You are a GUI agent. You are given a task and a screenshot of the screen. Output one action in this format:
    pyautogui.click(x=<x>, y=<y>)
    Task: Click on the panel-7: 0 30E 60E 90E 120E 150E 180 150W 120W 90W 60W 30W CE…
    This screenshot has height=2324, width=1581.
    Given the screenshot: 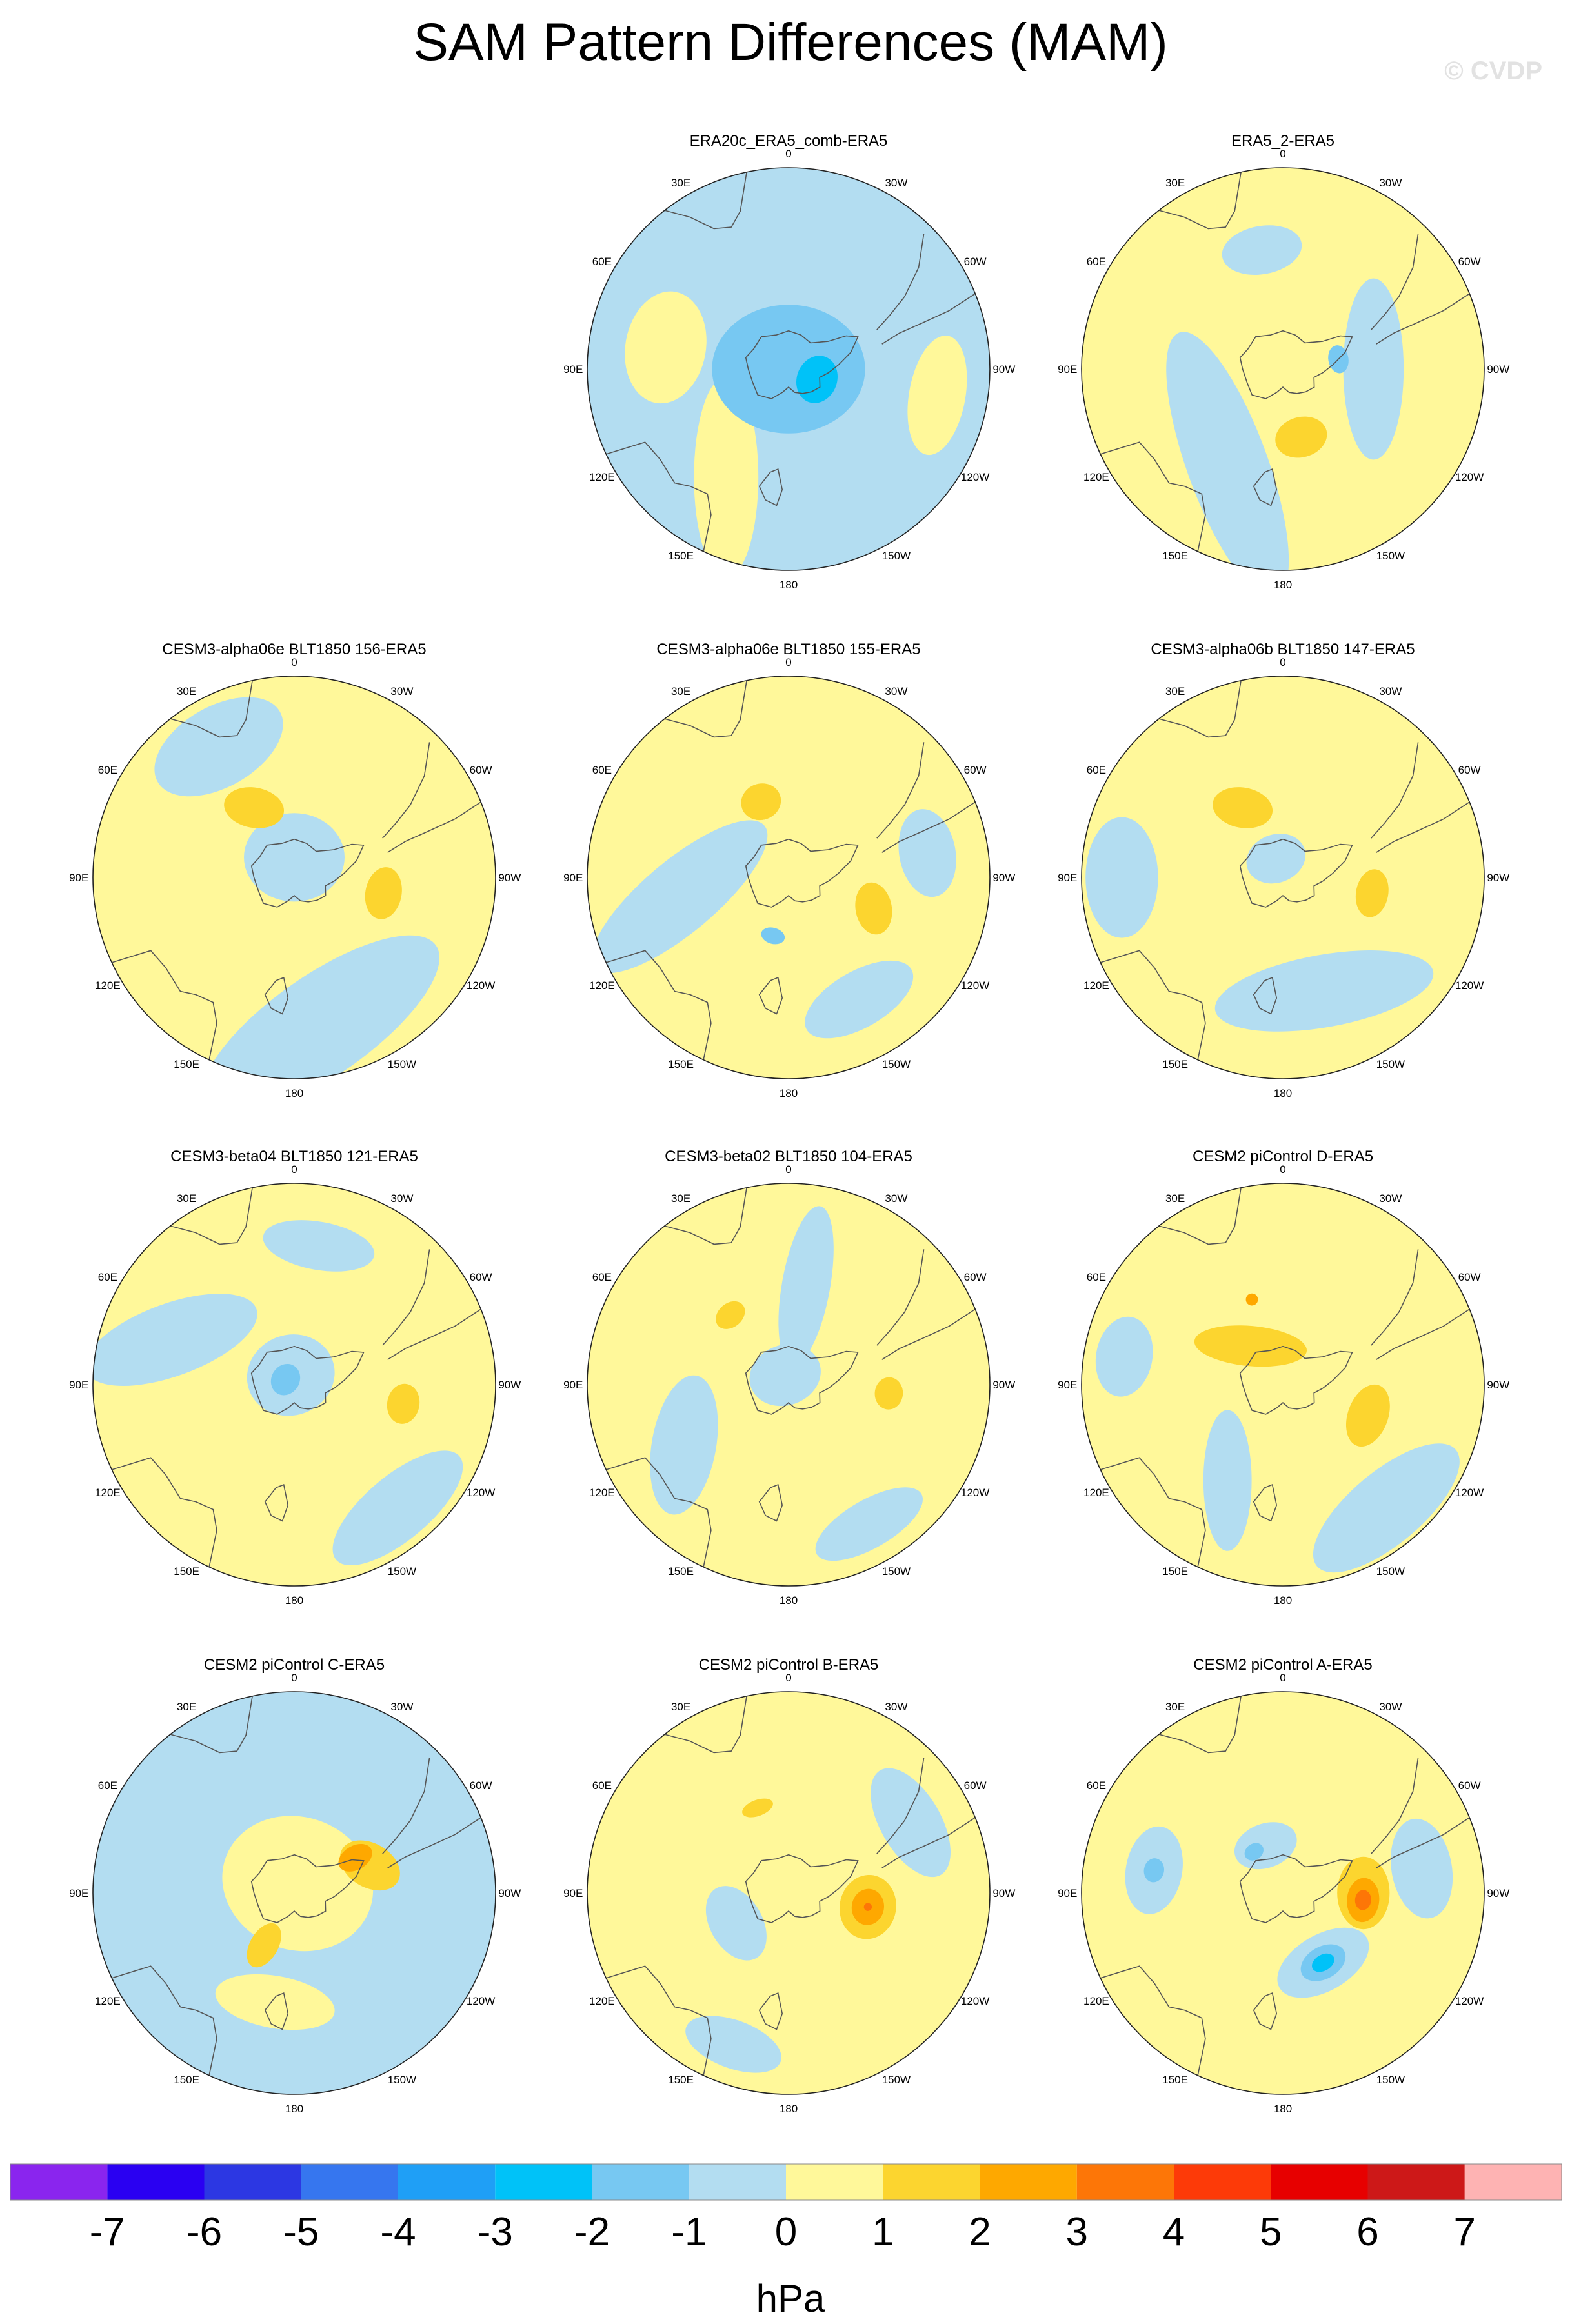 What is the action you would take?
    pyautogui.click(x=789, y=1377)
    